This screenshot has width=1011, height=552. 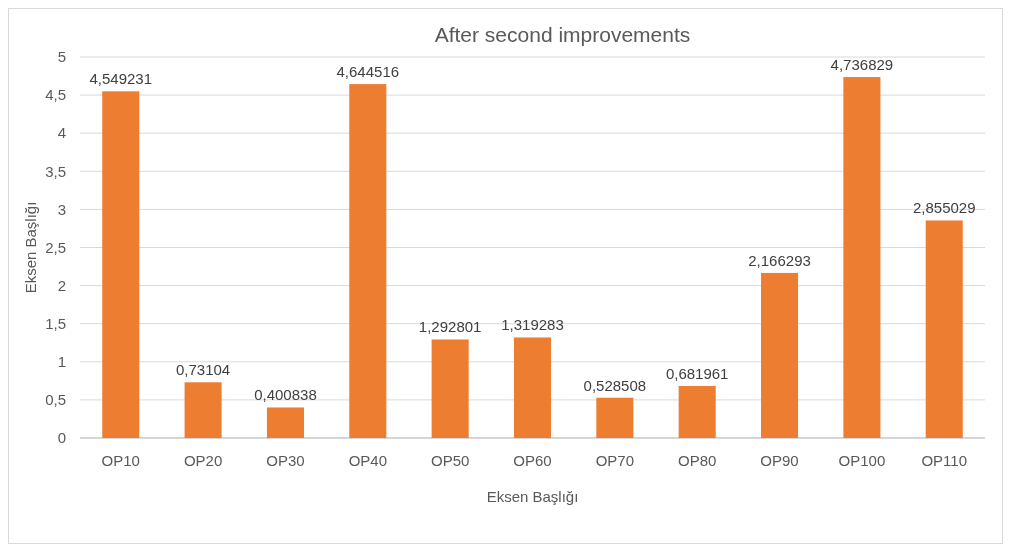 What do you see at coordinates (203, 370) in the screenshot?
I see `data-label: 0,73104` at bounding box center [203, 370].